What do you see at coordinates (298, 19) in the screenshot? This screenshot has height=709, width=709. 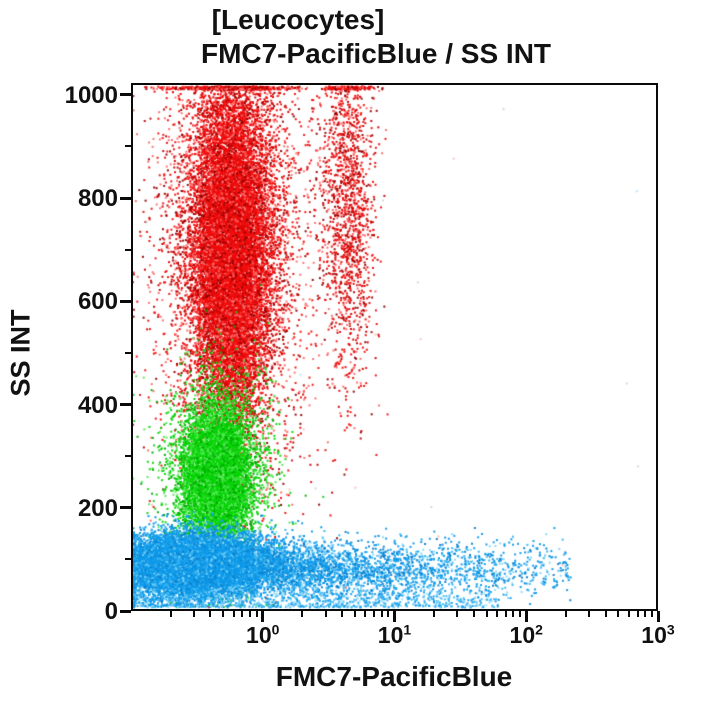 I see `plot-title-gate: [Leucocytes]` at bounding box center [298, 19].